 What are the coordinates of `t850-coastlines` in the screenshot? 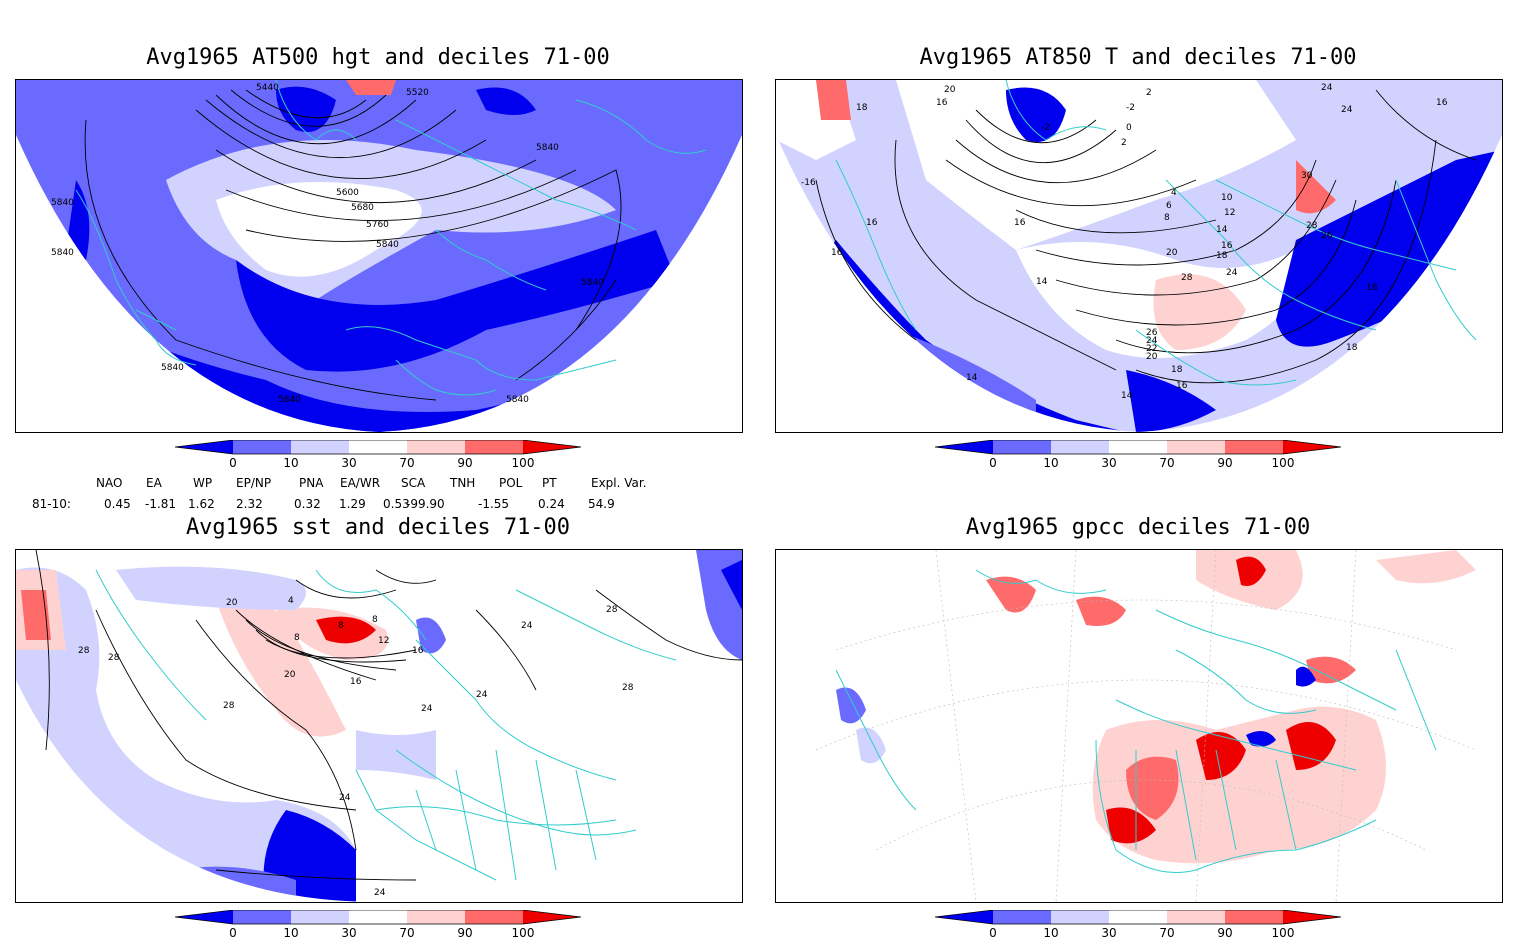 It's located at (1156, 233).